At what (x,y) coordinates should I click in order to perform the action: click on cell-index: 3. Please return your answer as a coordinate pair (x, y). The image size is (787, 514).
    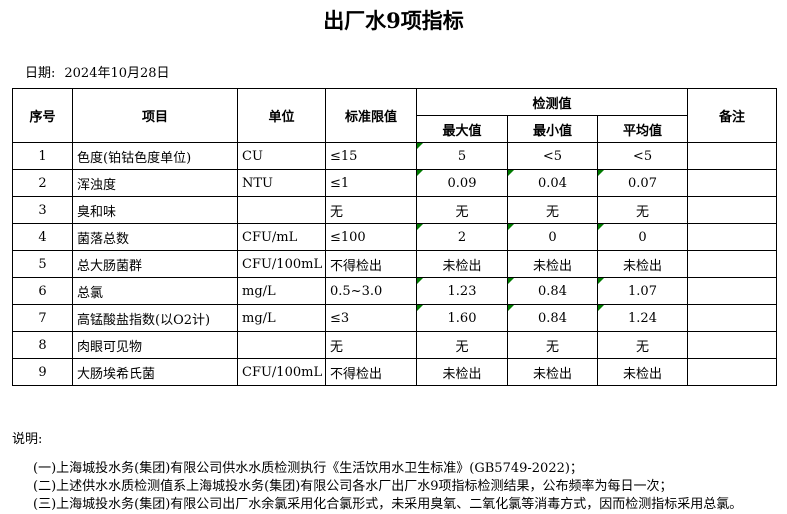
    Looking at the image, I should click on (42, 210).